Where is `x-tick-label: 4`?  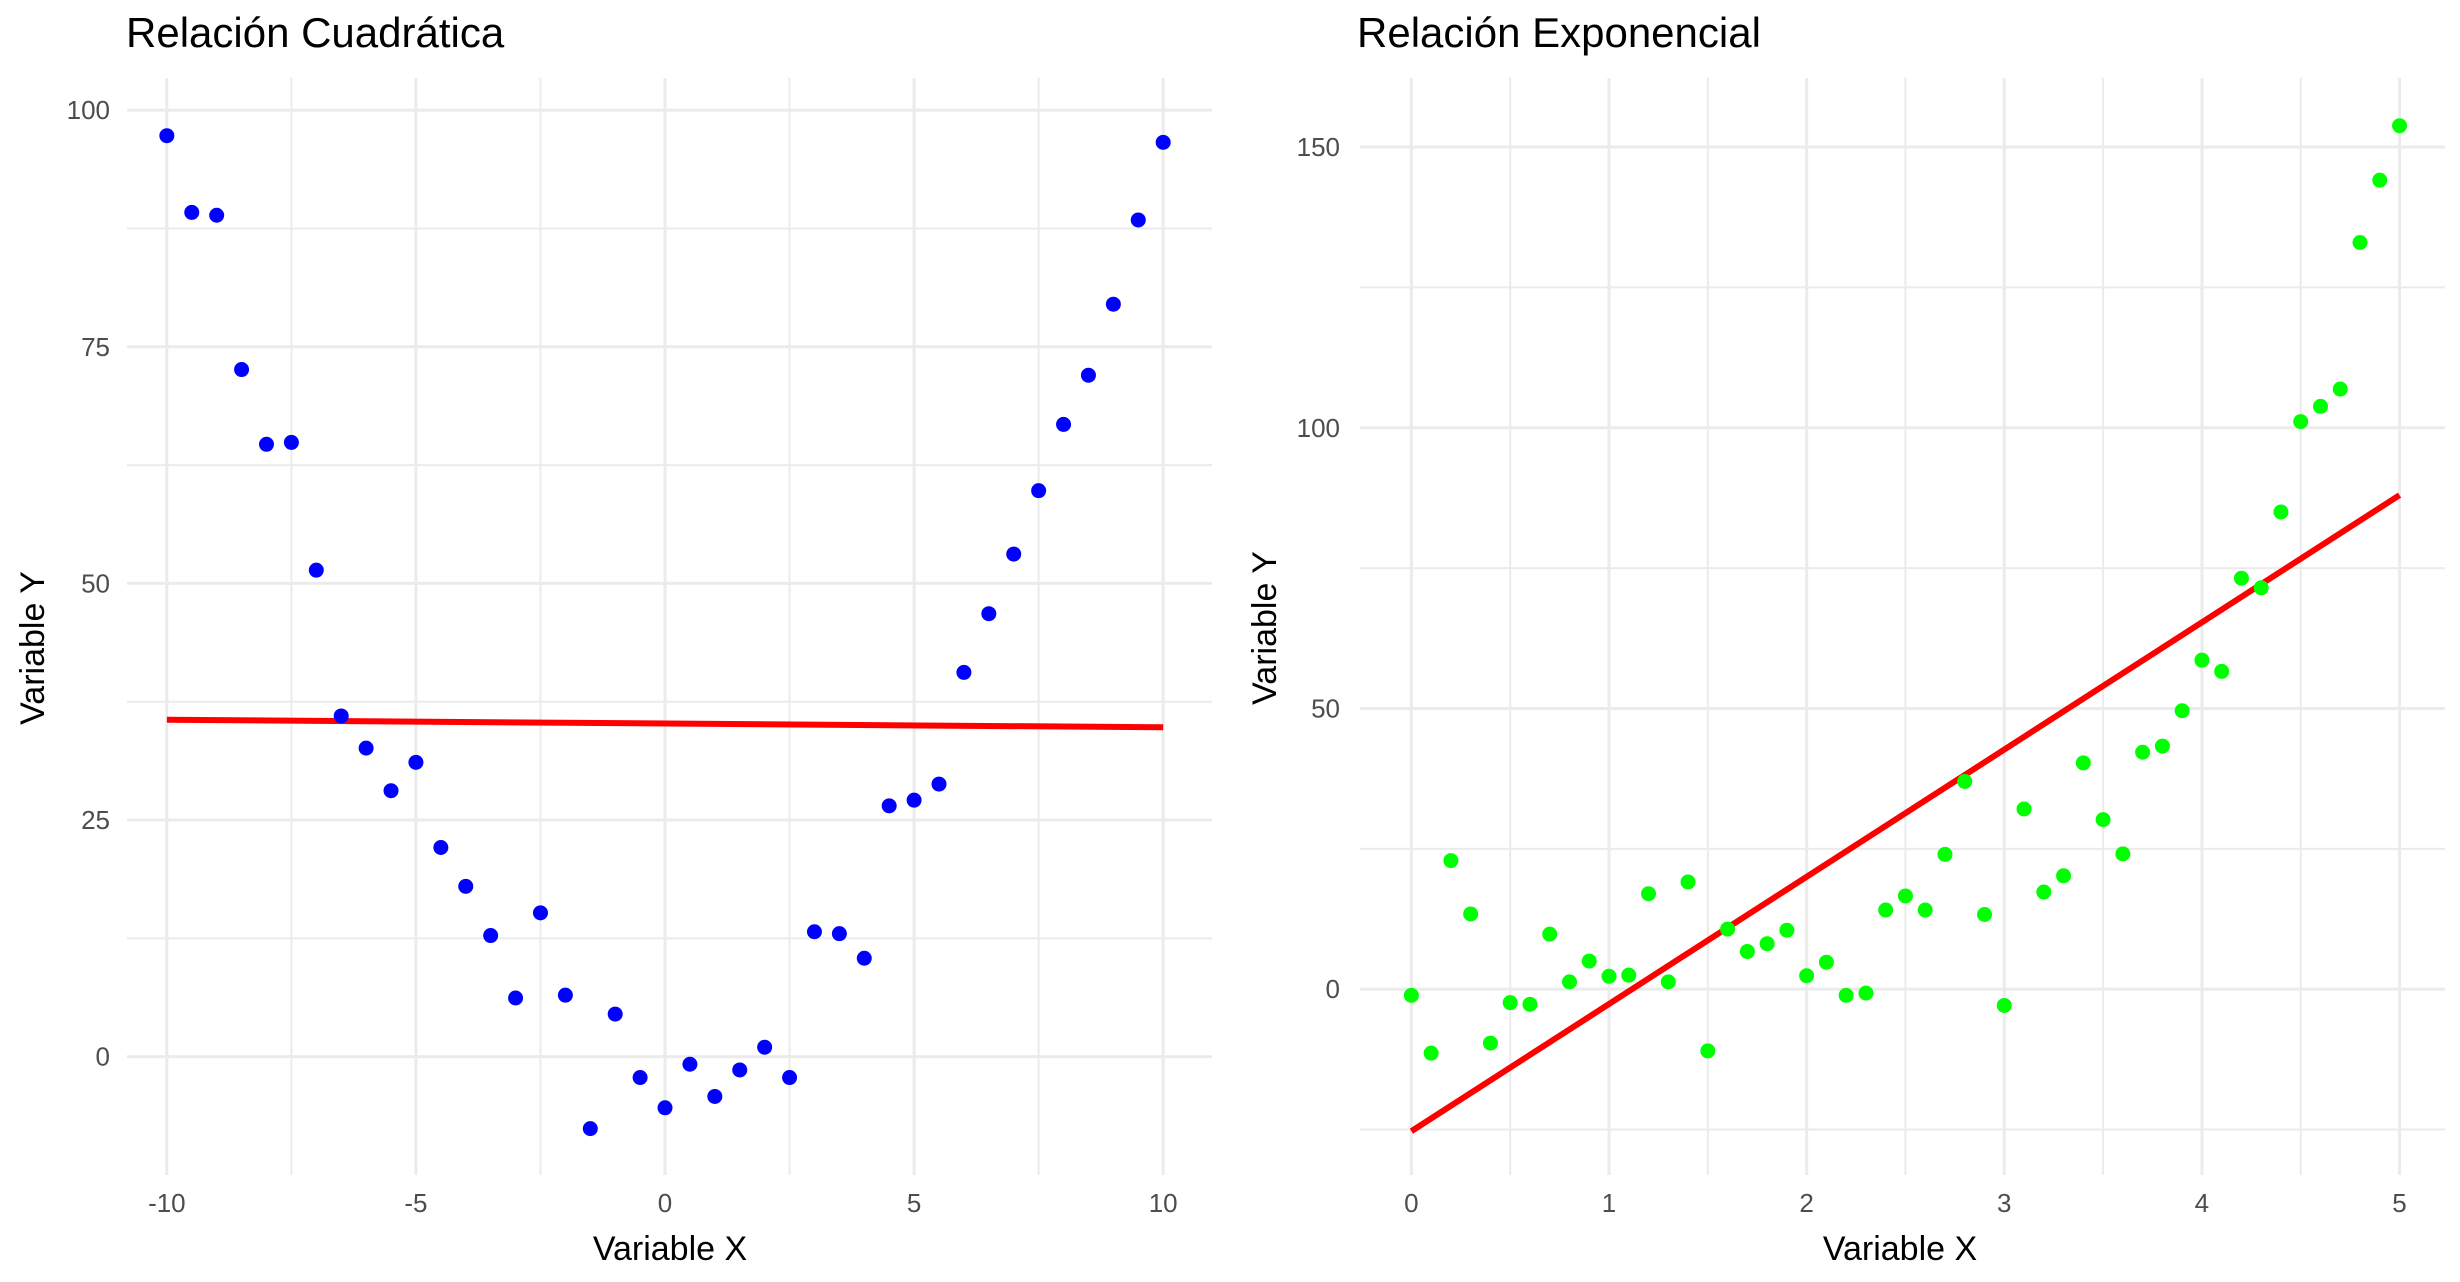
x-tick-label: 4 is located at coordinates (2202, 1203).